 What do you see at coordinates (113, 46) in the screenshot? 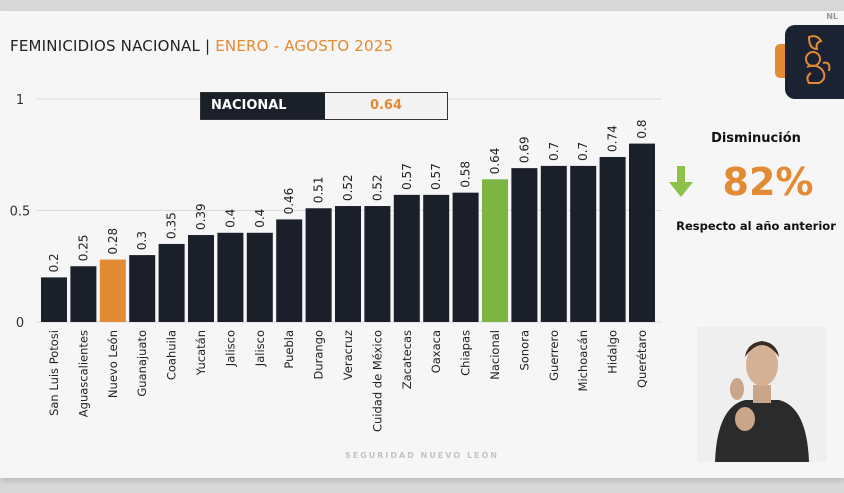
I see `title-main: FEMINICIDIOS NACIONAL |` at bounding box center [113, 46].